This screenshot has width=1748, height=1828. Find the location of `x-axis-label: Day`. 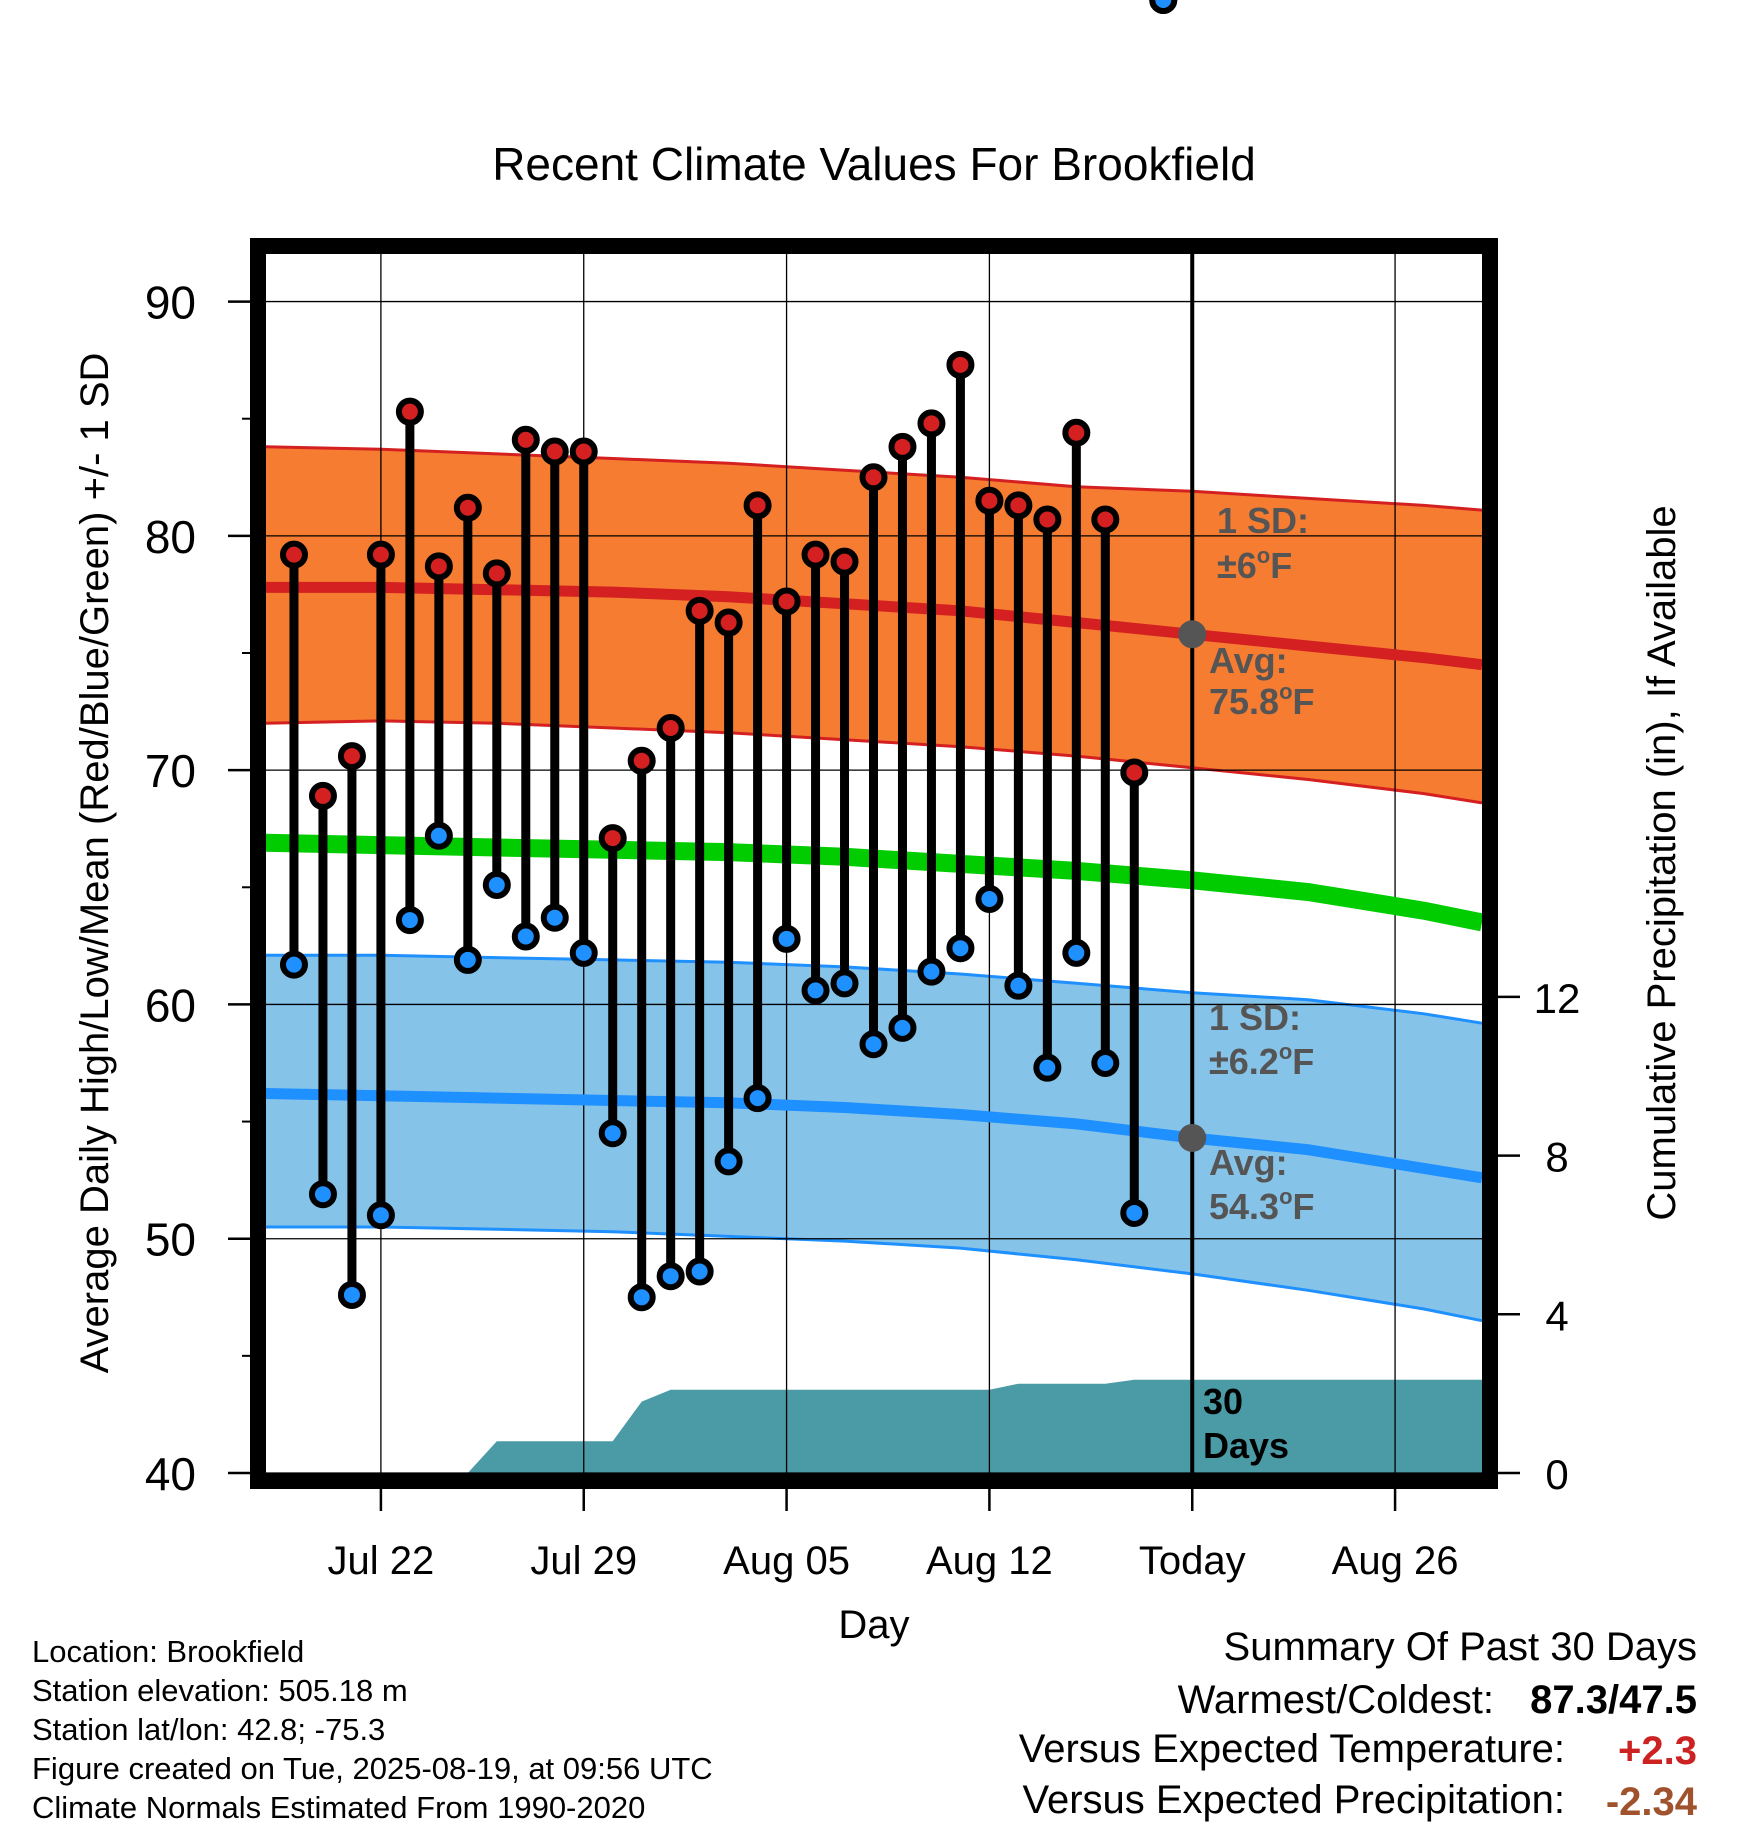

x-axis-label: Day is located at coordinates (873, 1625).